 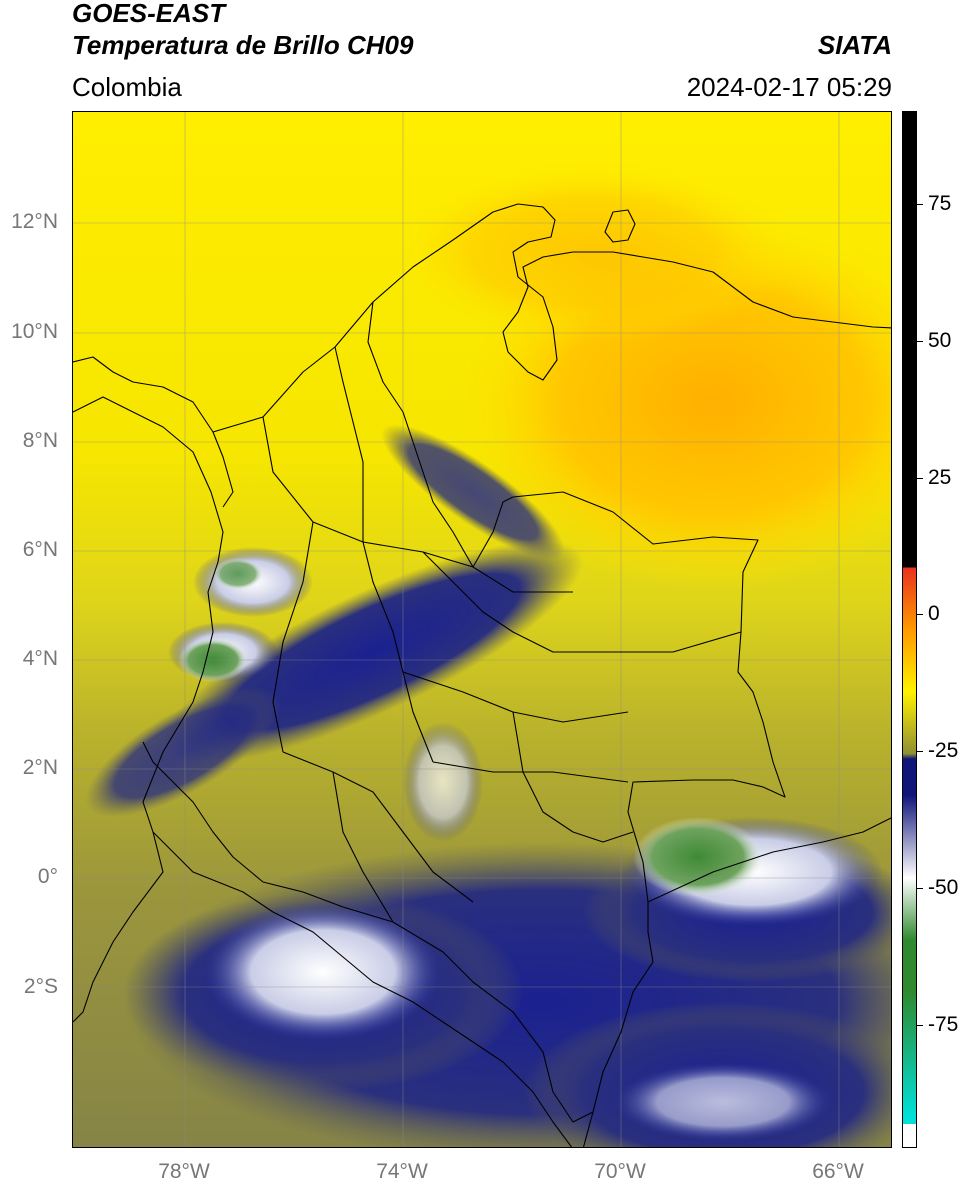 I want to click on ecuador-peru-border, so click(x=362, y=989).